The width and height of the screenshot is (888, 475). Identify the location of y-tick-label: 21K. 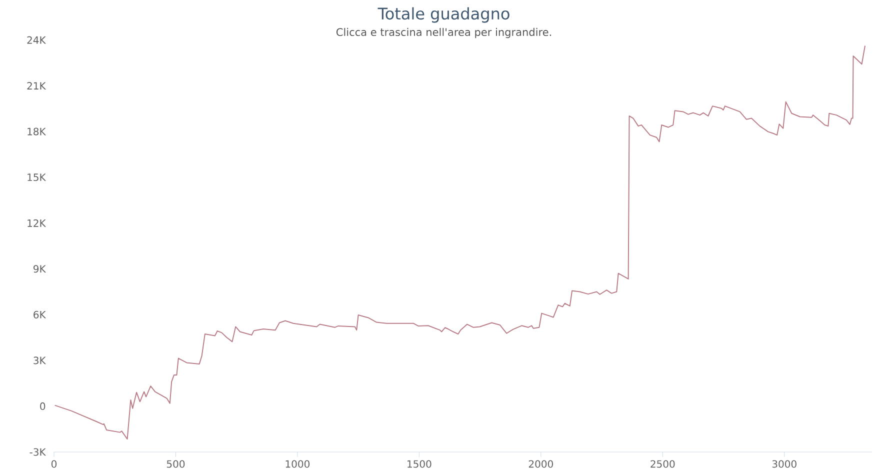
(36, 86).